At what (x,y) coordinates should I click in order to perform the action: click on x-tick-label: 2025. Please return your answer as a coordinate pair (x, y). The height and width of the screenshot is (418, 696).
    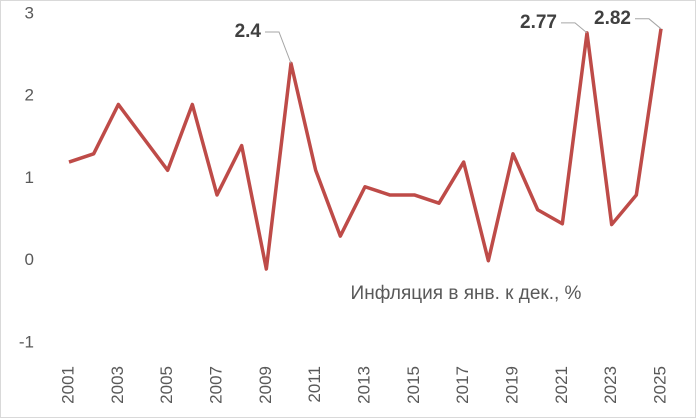
    Looking at the image, I should click on (659, 385).